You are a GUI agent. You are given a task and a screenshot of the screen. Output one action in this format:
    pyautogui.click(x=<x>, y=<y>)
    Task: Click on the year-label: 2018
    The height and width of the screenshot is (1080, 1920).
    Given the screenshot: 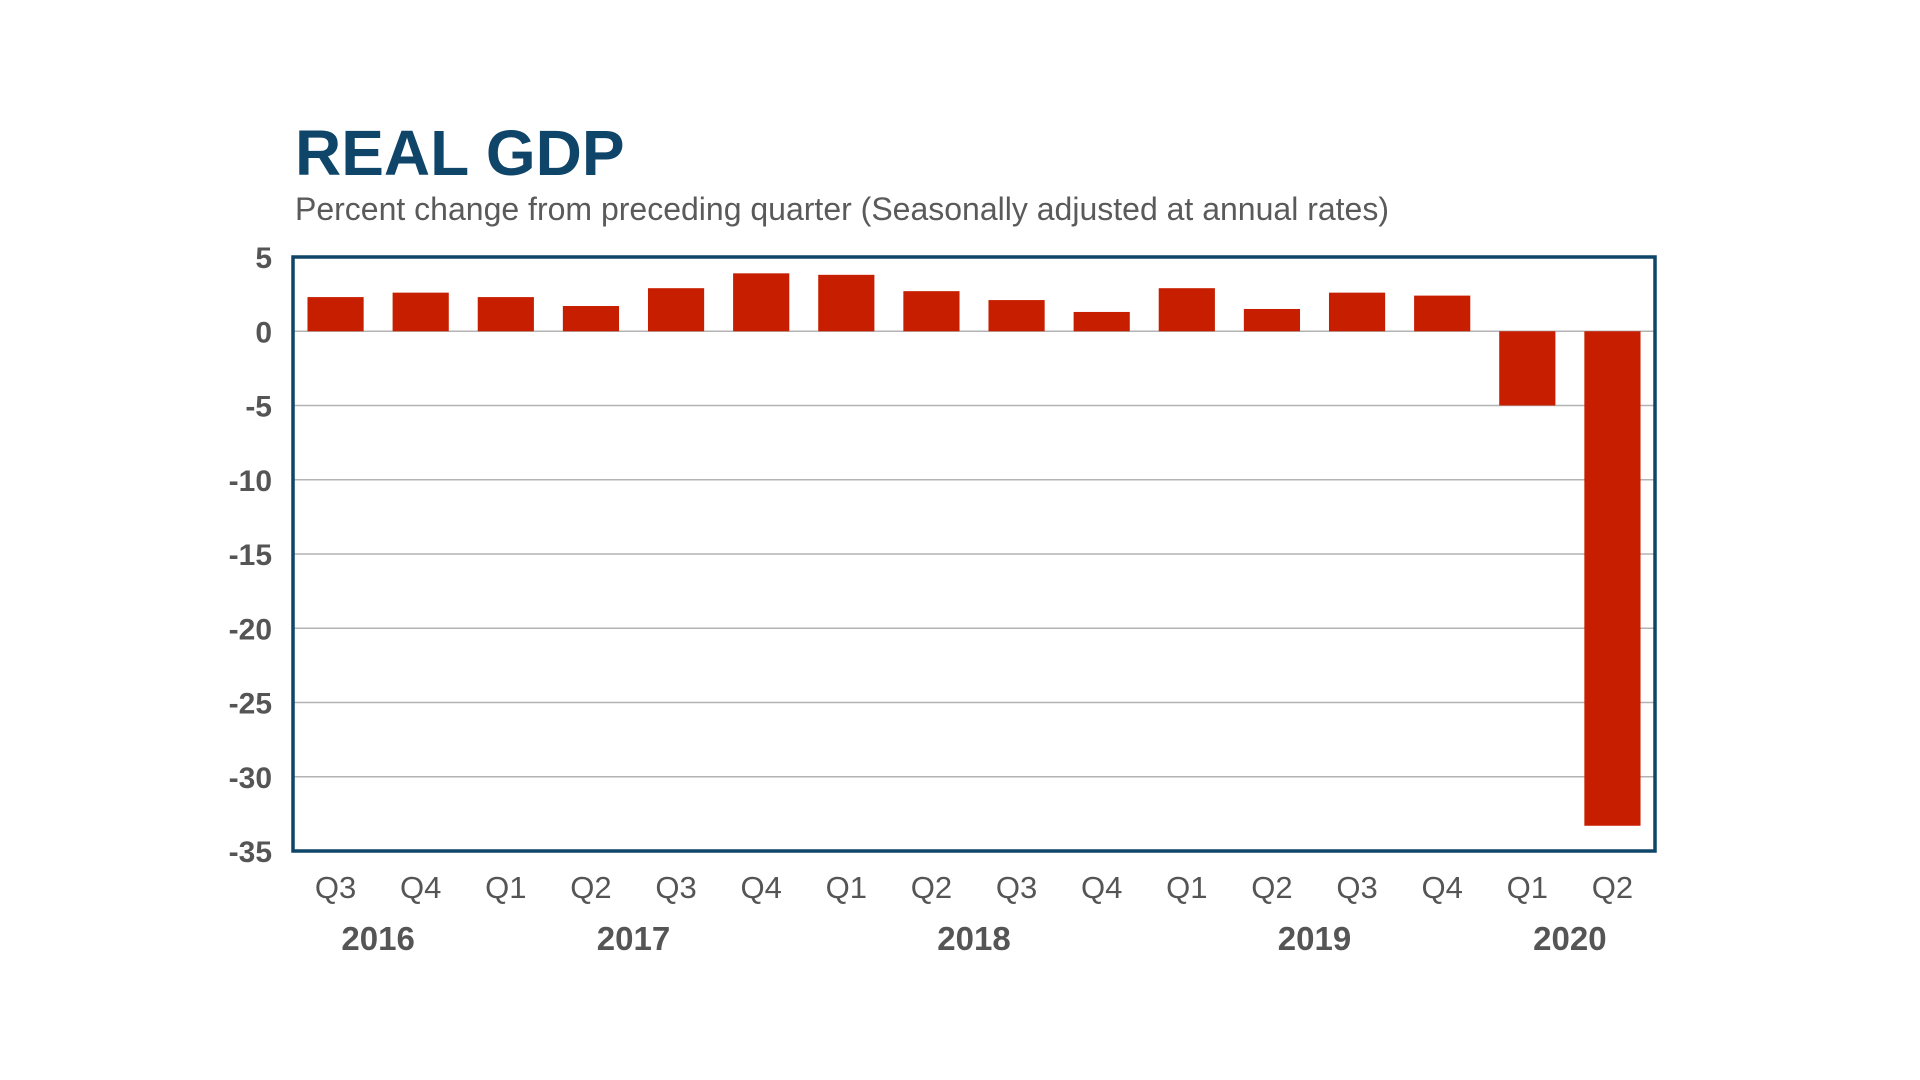 What is the action you would take?
    pyautogui.click(x=973, y=938)
    